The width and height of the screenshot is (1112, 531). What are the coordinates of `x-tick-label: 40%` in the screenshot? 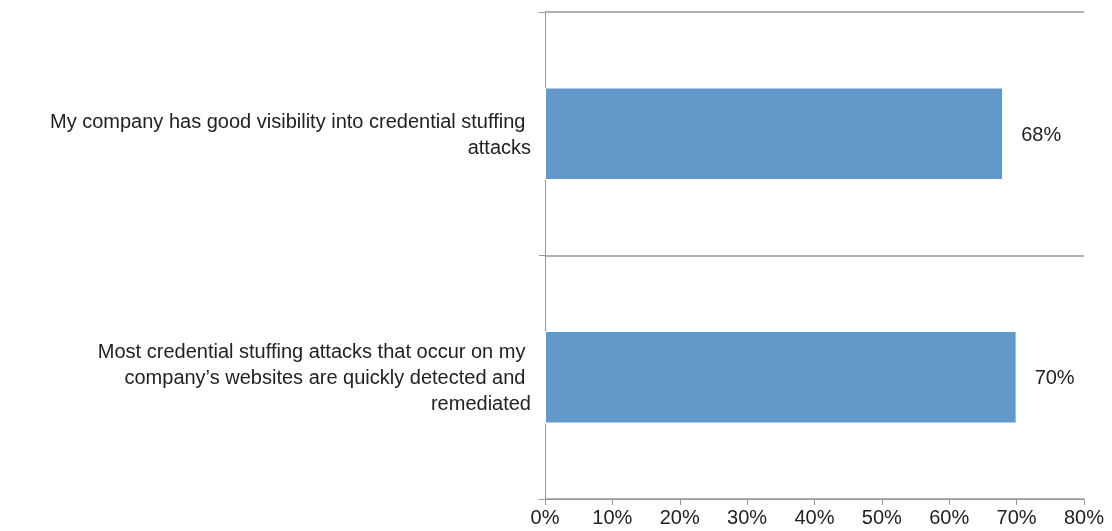 It's located at (814, 517).